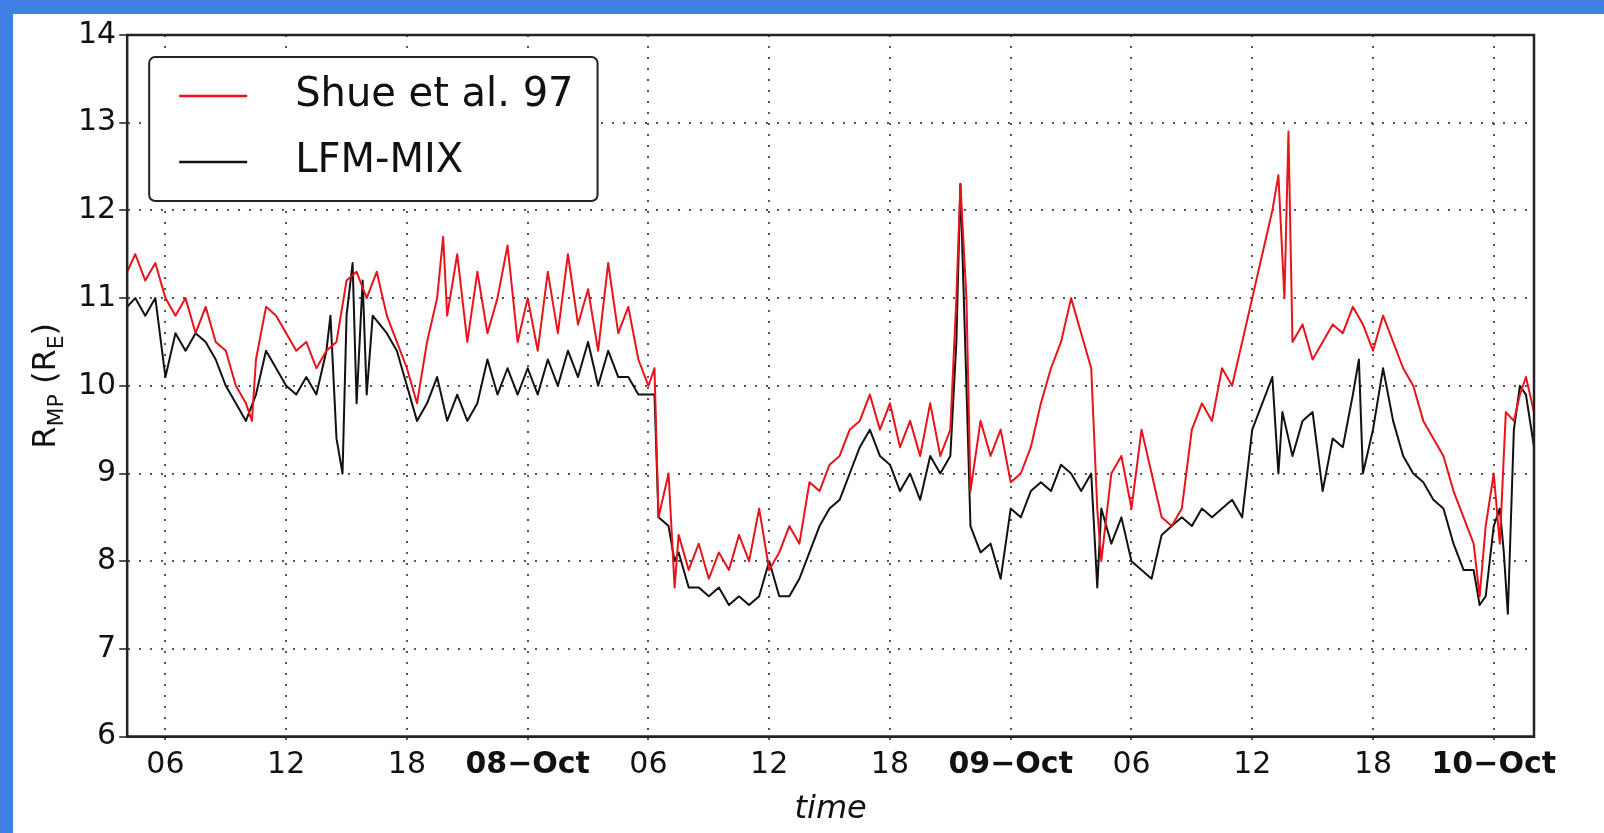 The height and width of the screenshot is (833, 1604). Describe the element at coordinates (1010, 763) in the screenshot. I see `x-tick-label: 09−Oct` at that location.